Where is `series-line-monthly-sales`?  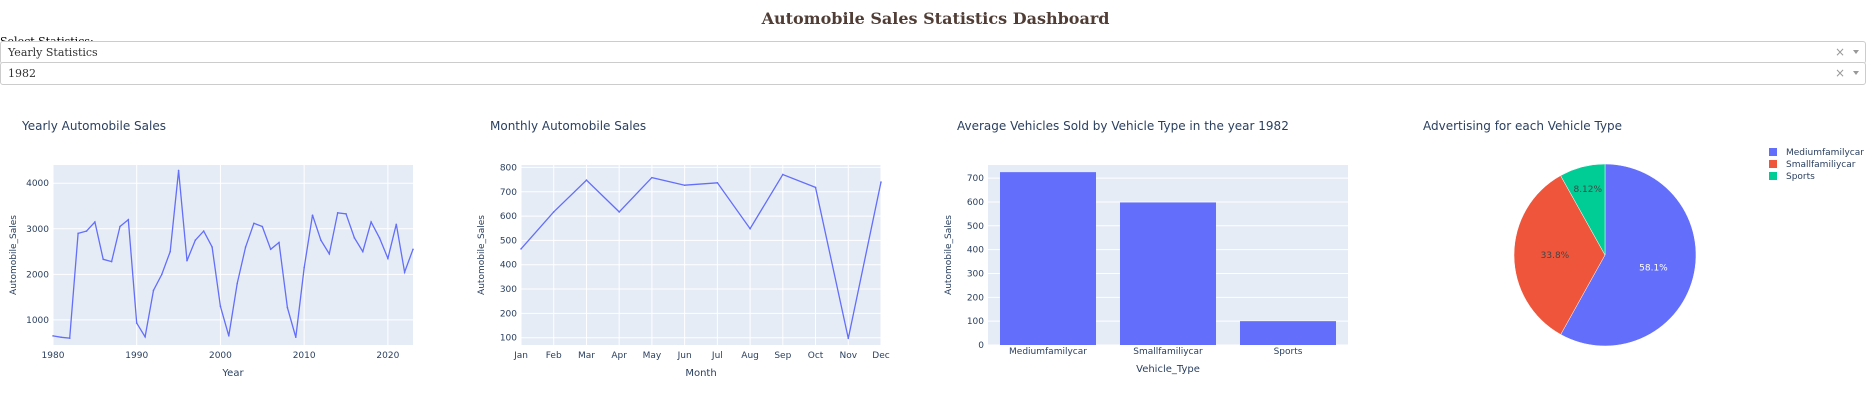 series-line-monthly-sales is located at coordinates (701, 256).